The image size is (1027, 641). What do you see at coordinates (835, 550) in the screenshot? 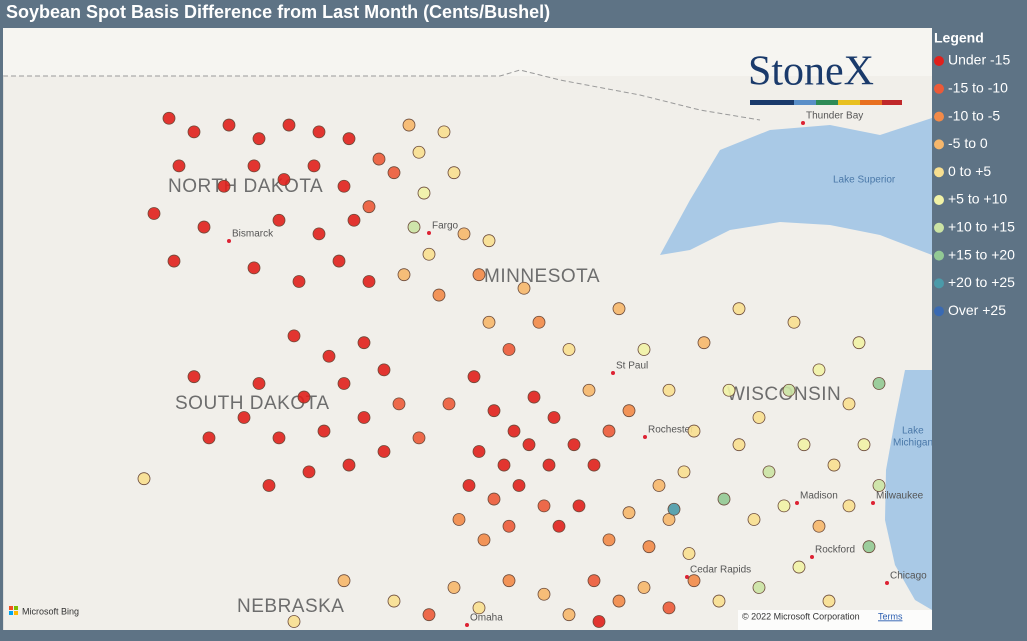
I see `city-label: Rockford` at bounding box center [835, 550].